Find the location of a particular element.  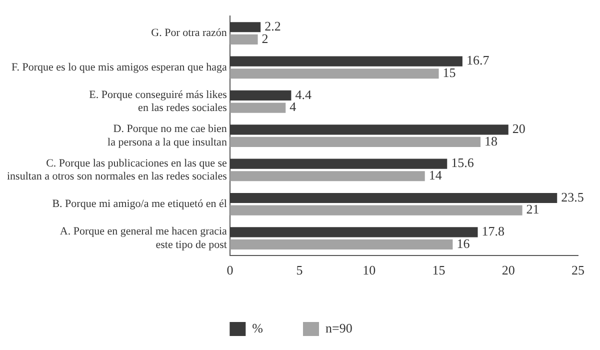

data-label: 4.4 is located at coordinates (303, 94).